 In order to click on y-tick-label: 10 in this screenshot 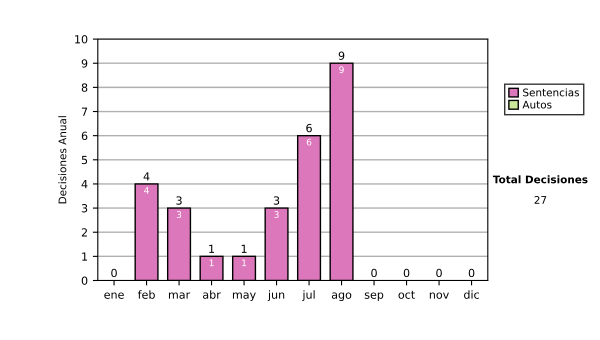, I will do `click(81, 39)`.